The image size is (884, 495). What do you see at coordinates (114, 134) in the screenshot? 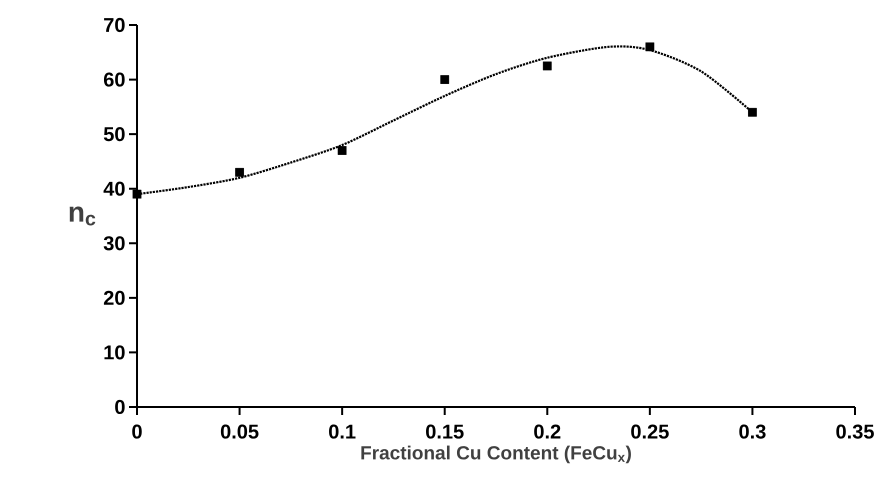
I see `y-tick-label: 50` at bounding box center [114, 134].